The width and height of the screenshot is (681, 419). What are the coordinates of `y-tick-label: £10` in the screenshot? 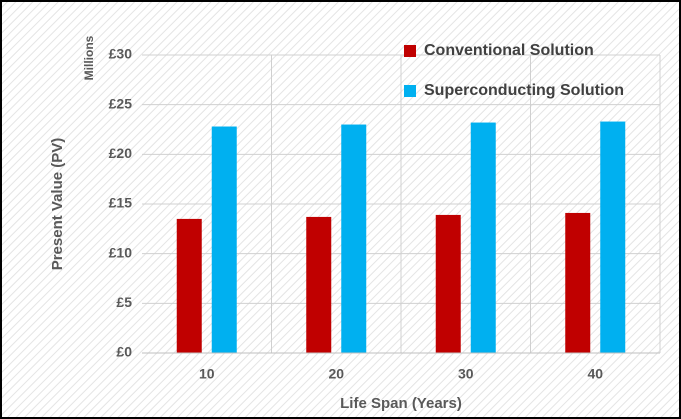 It's located at (121, 252).